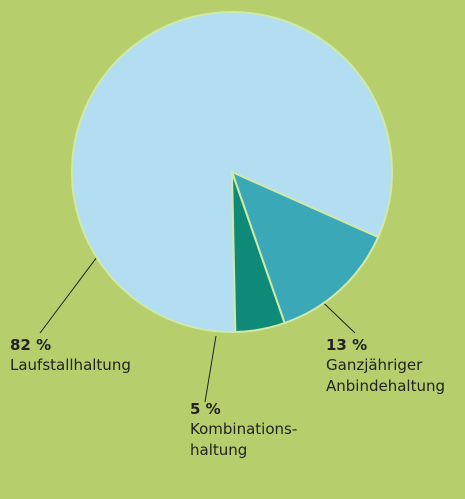 This screenshot has height=499, width=465. I want to click on category-label: Kombinations-, so click(243, 429).